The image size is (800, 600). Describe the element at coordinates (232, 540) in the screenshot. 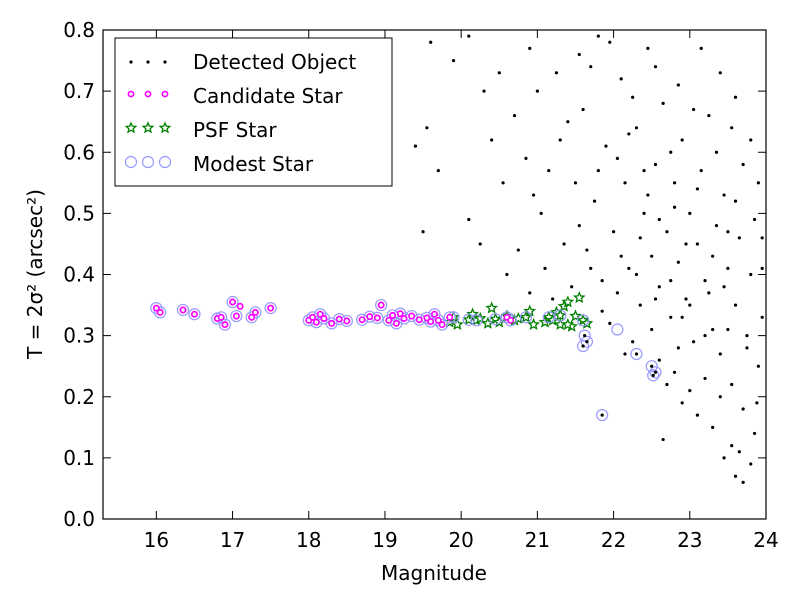

I see `x-tick-label: 17` at that location.